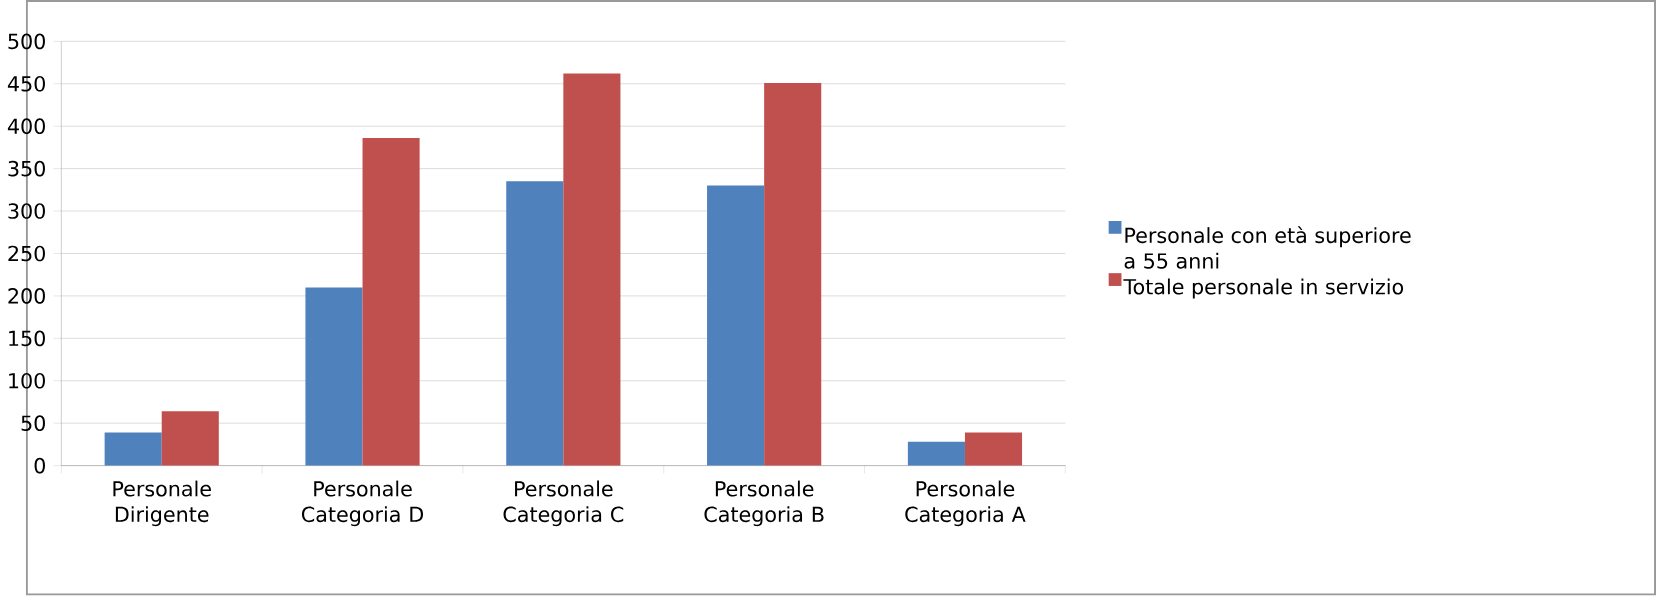 The height and width of the screenshot is (596, 1656). Describe the element at coordinates (26, 169) in the screenshot. I see `y-tick-label: 350` at that location.